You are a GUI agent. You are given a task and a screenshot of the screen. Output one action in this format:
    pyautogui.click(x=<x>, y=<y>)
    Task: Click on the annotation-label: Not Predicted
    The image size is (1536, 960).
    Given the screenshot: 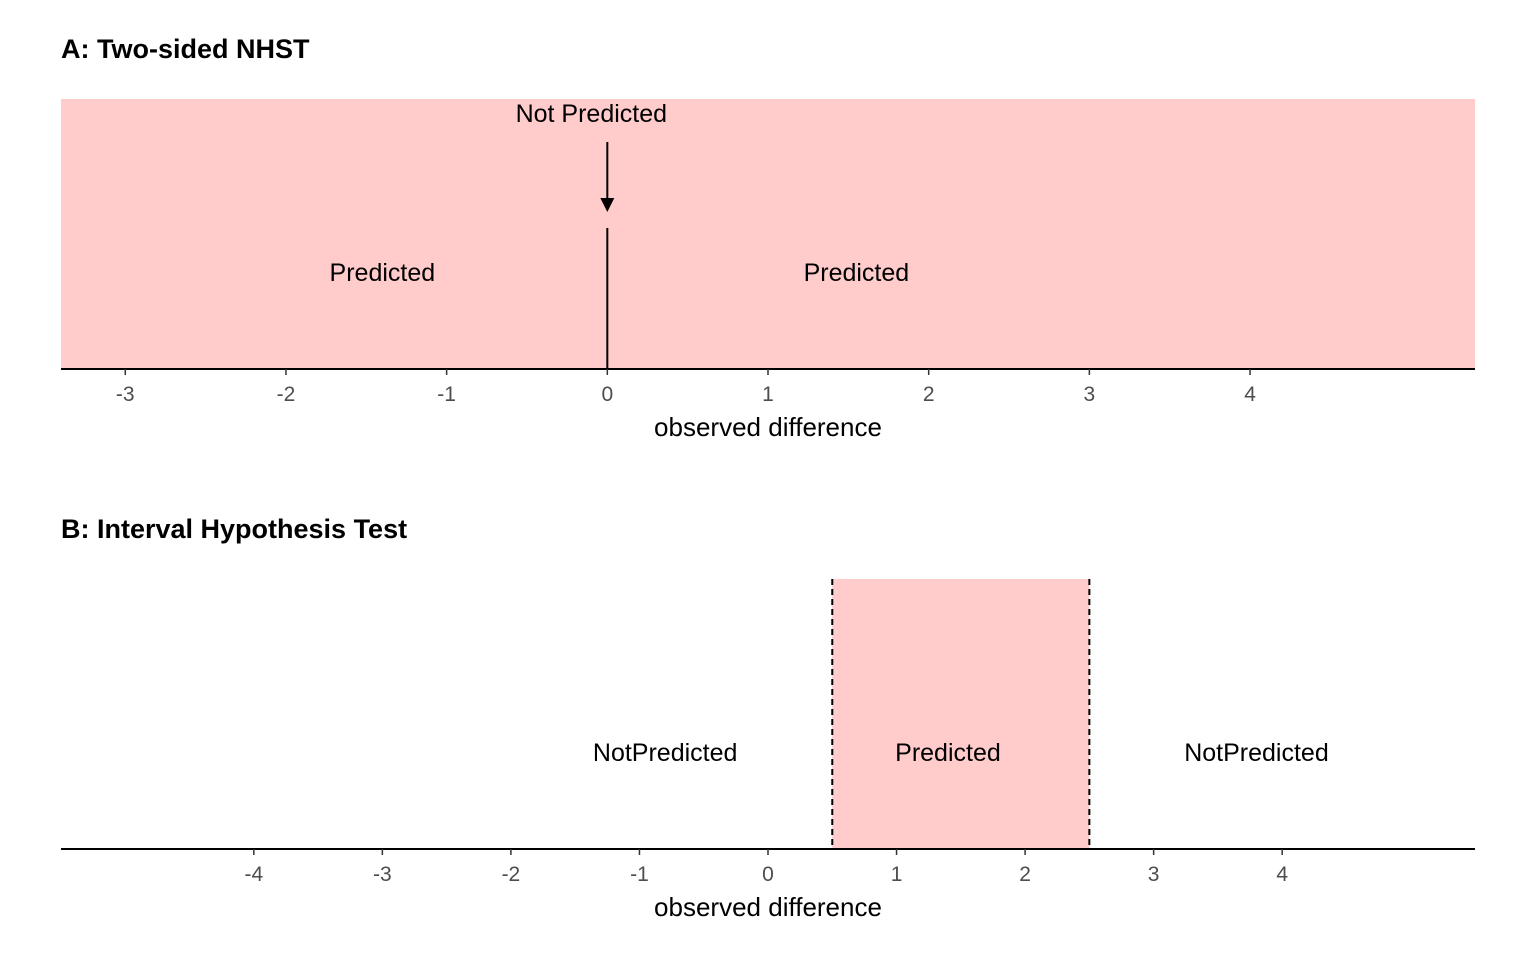 What is the action you would take?
    pyautogui.click(x=591, y=114)
    